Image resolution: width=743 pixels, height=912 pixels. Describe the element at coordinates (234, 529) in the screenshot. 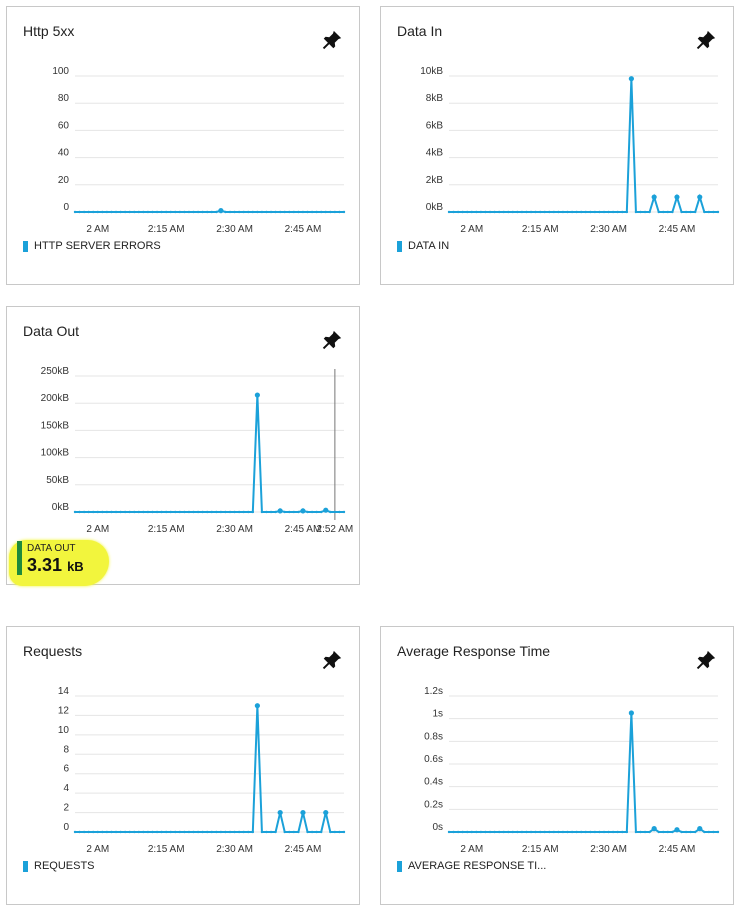

I see `x-tick-label: 2:30 AM` at that location.